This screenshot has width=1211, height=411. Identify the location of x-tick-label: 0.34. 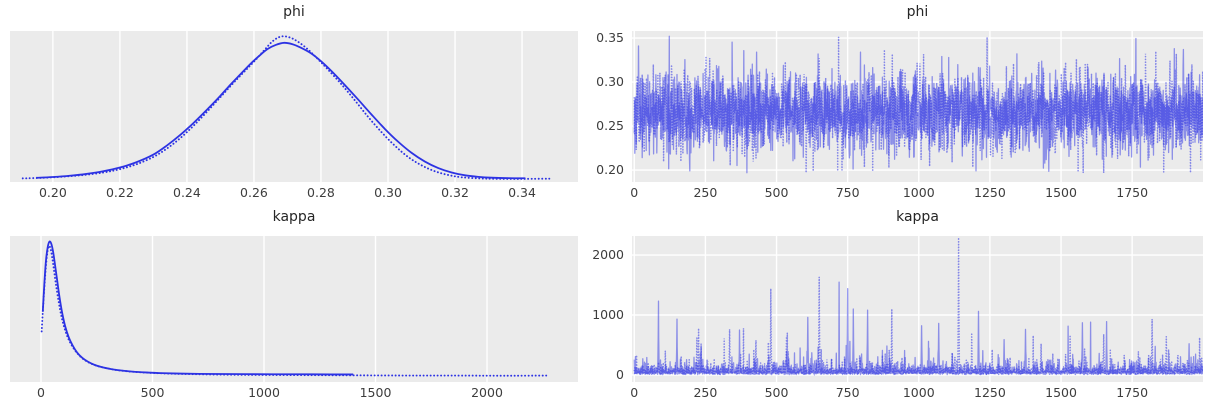
(522, 192).